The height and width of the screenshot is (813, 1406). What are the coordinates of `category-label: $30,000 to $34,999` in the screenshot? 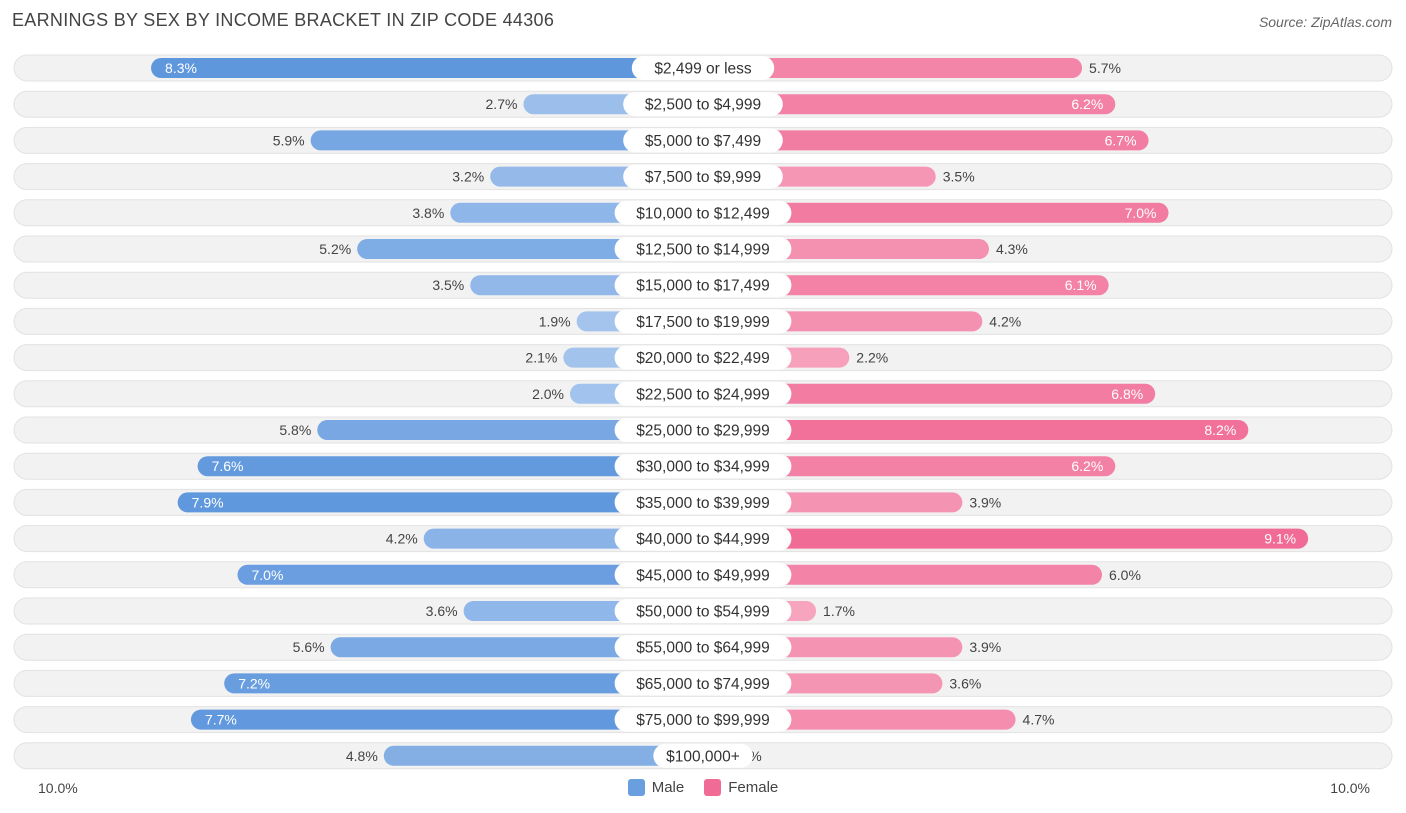 It's located at (703, 467).